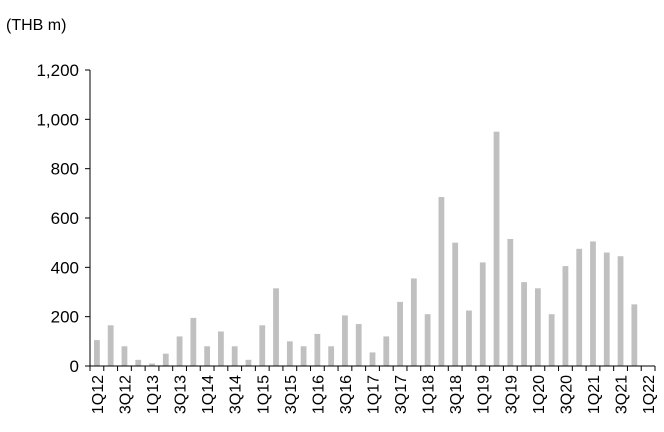 This screenshot has width=664, height=432. I want to click on bar-1Q12, so click(97, 353).